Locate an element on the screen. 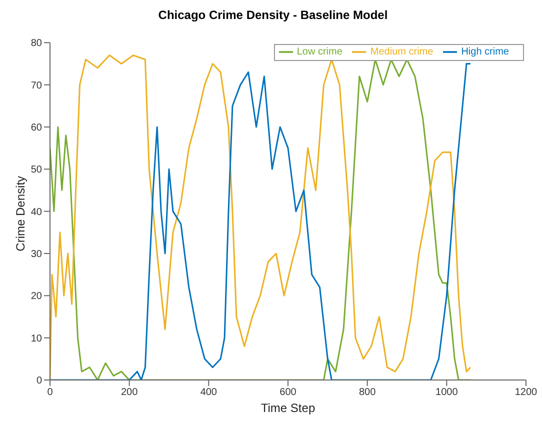 This screenshot has width=542, height=423. x-axis-title: Time Step is located at coordinates (288, 408).